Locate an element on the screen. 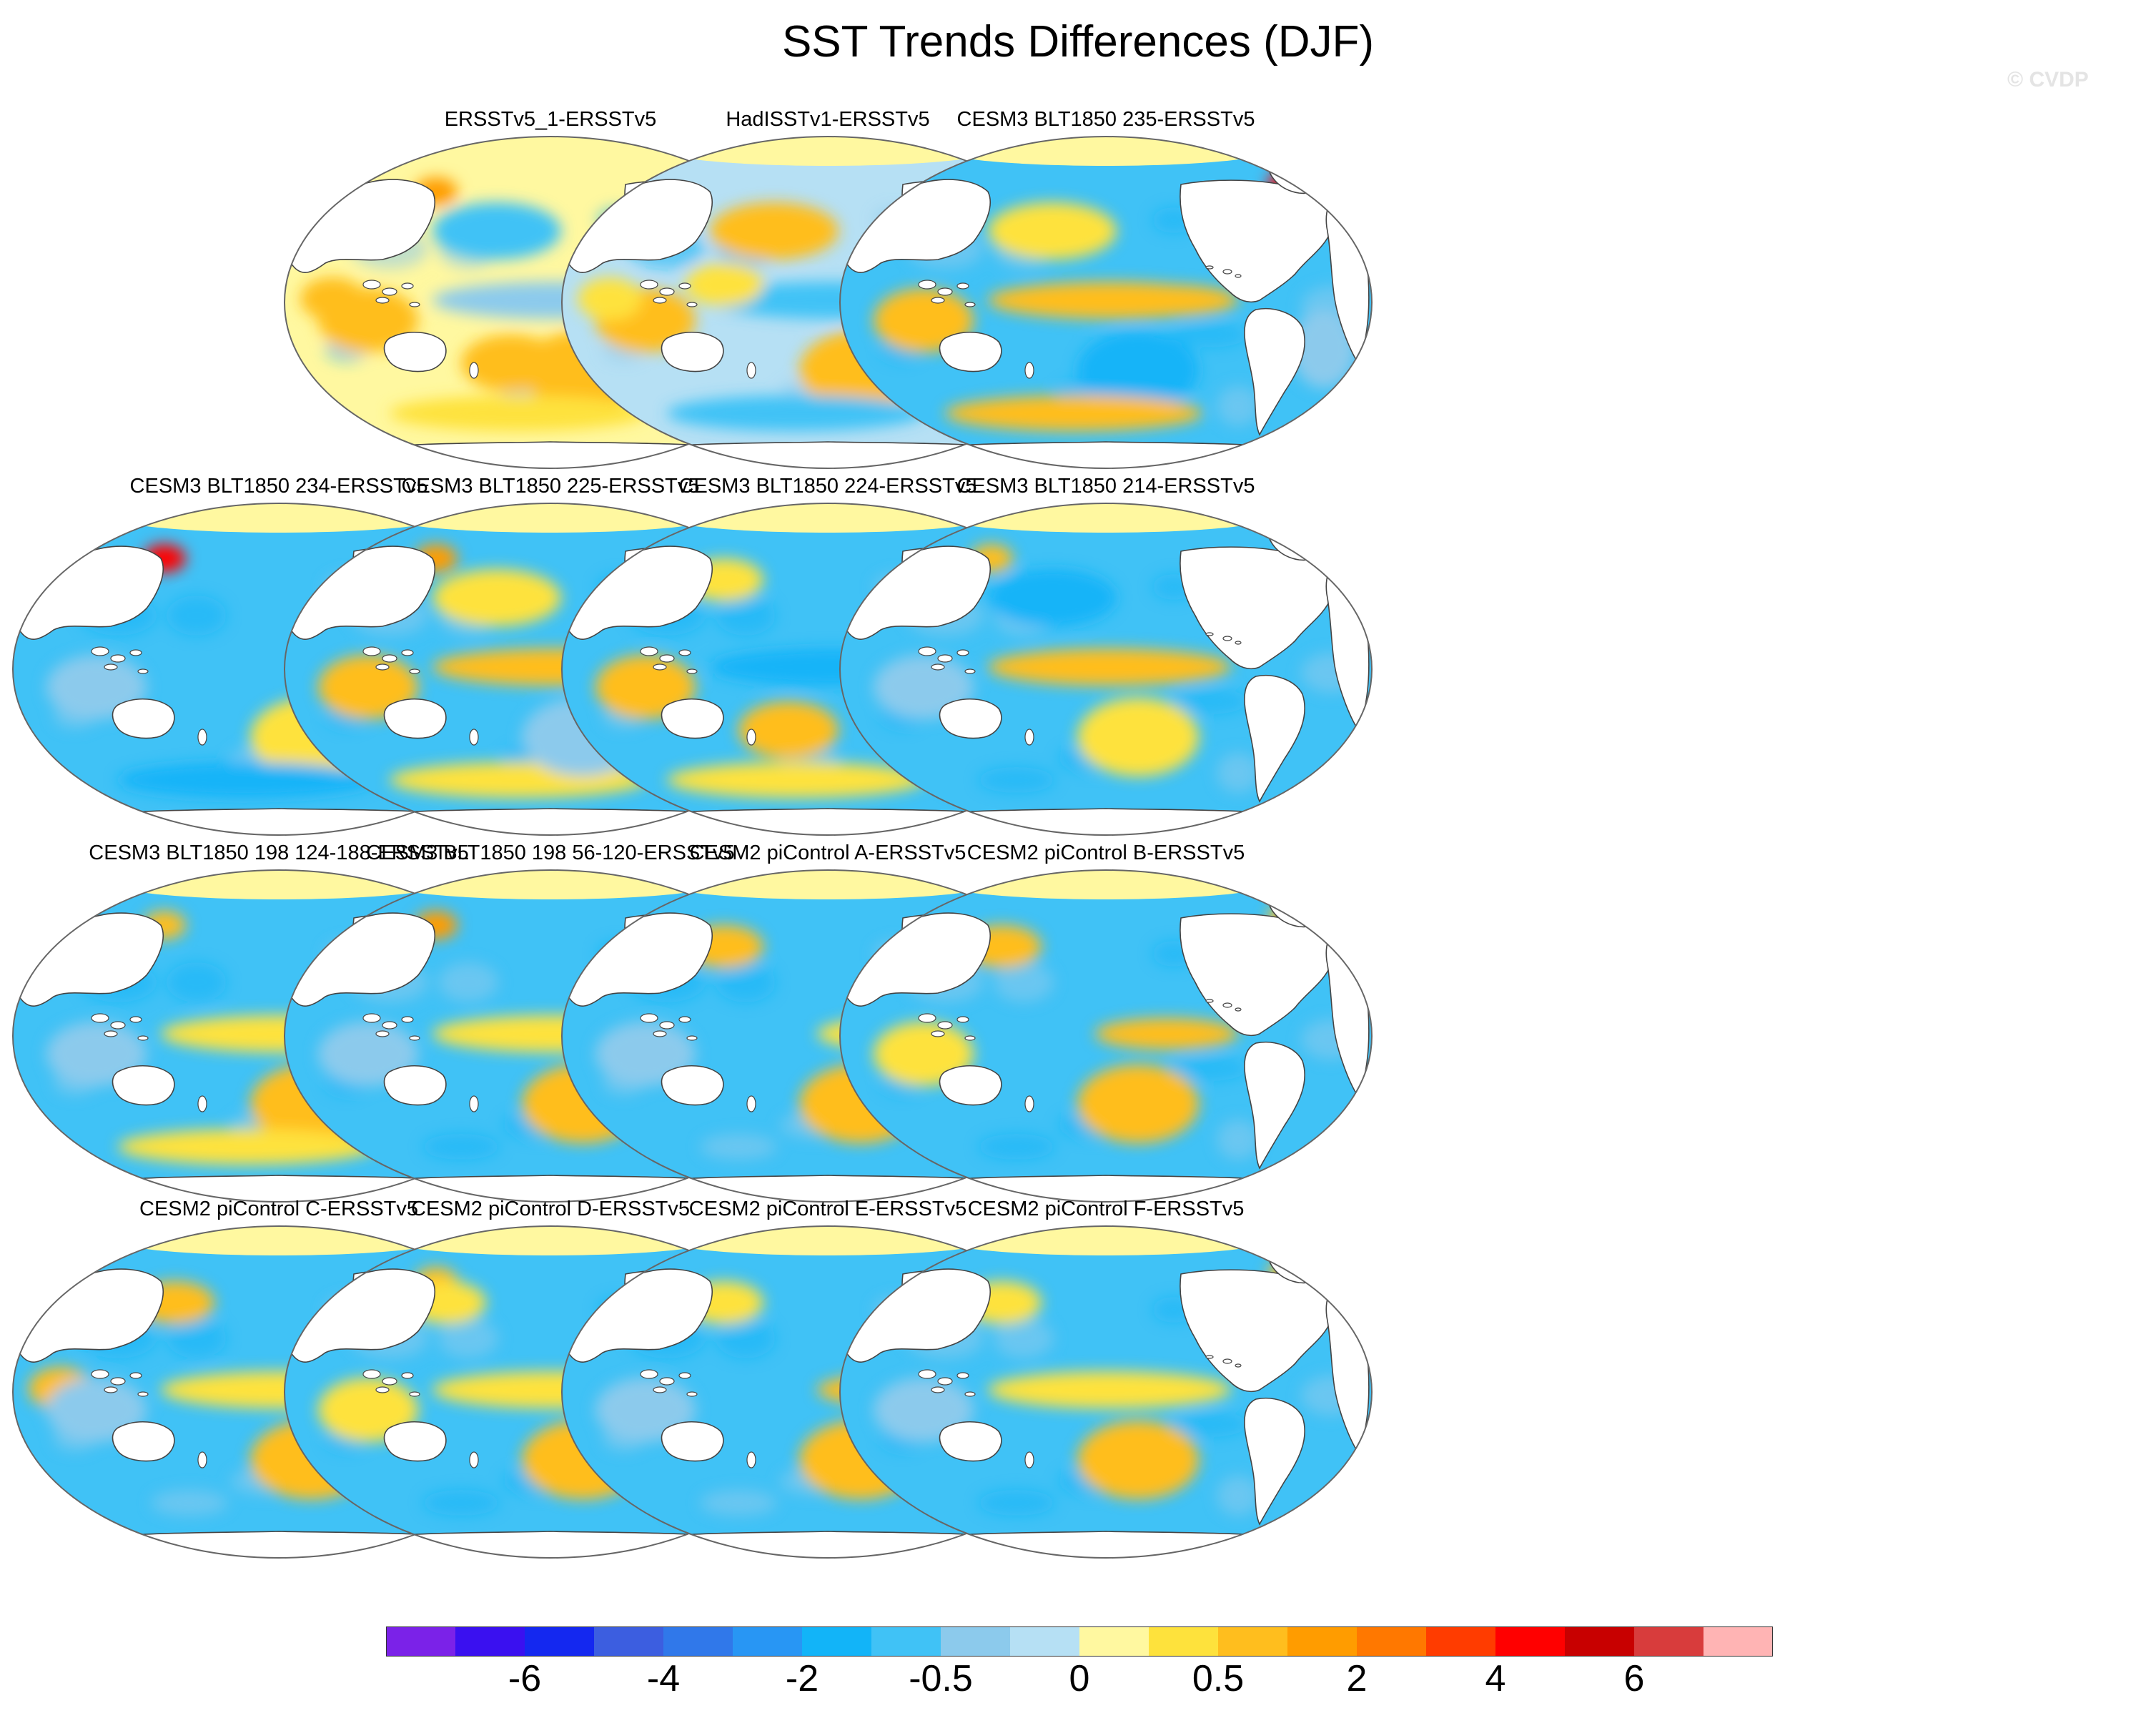  panel-title: CESM3 BLT1850 214-ERSSTv5 is located at coordinates (1105, 487).